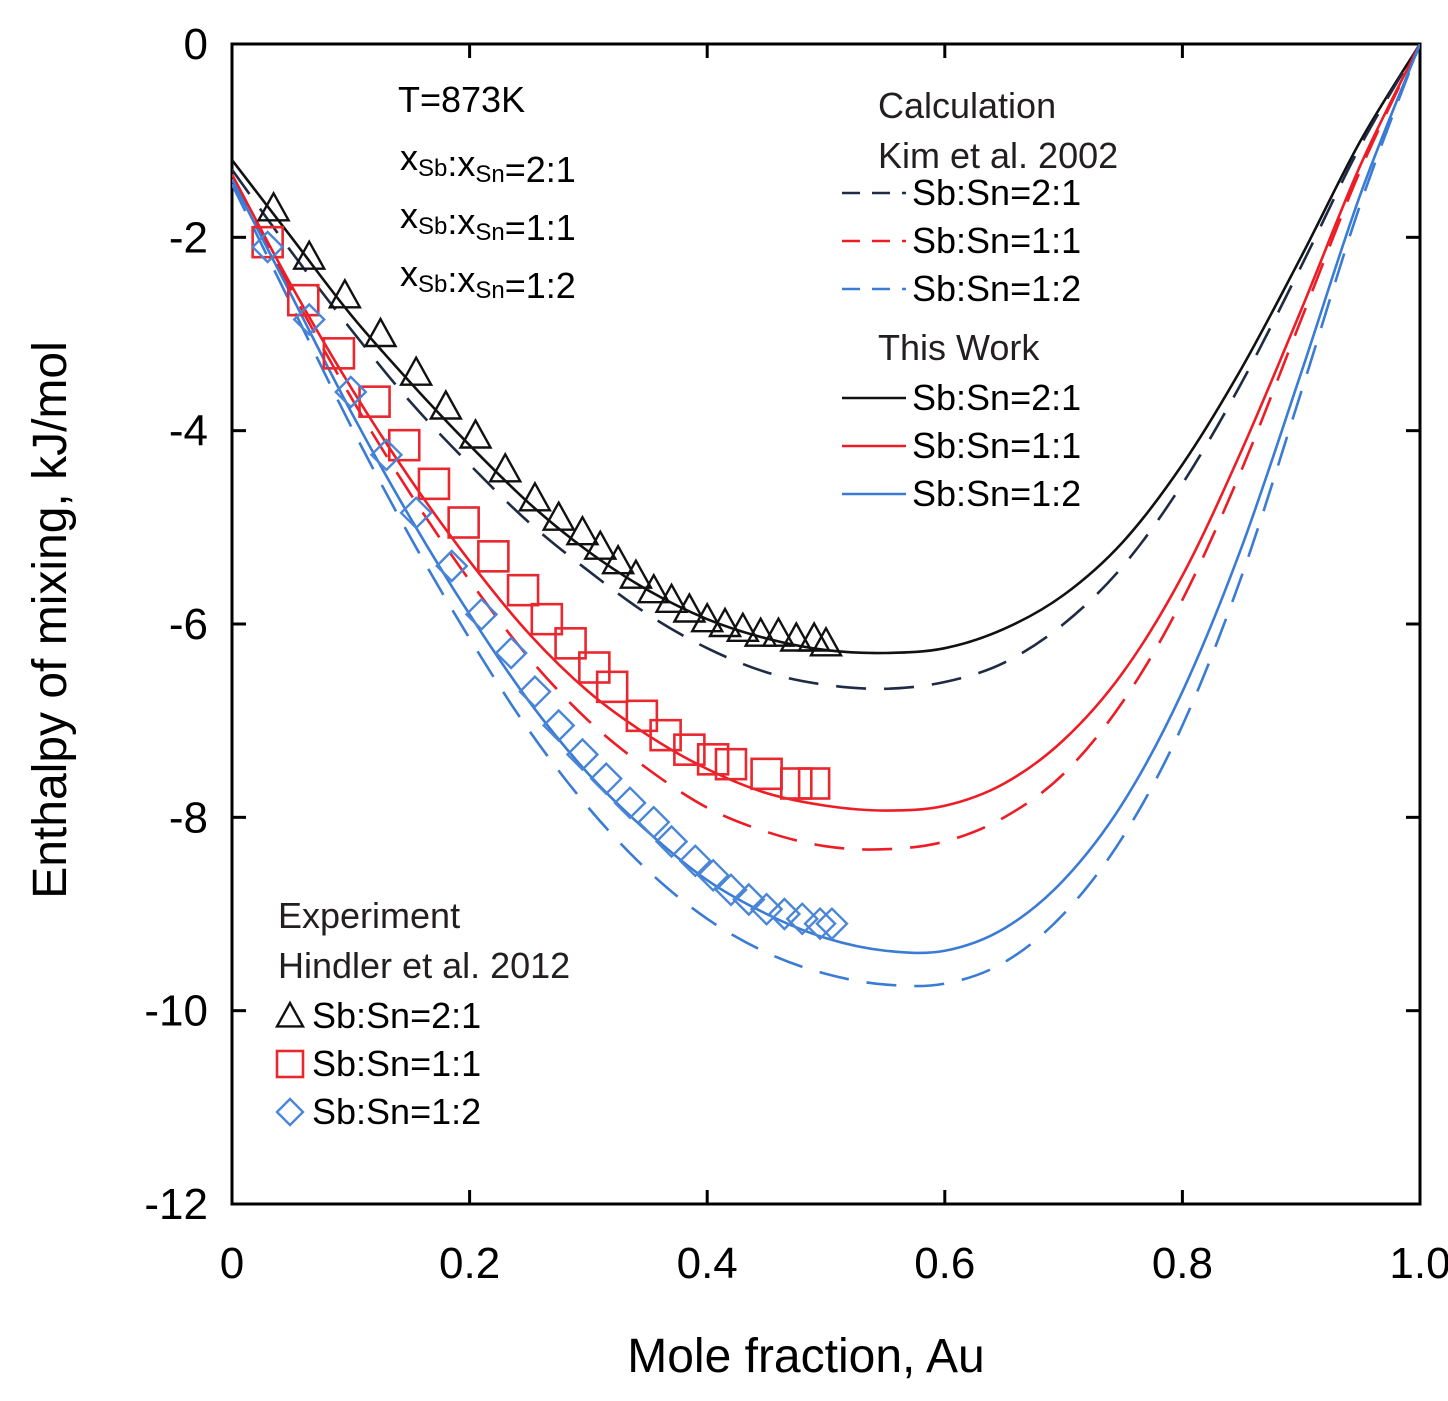 The image size is (1448, 1401). I want to click on y-tick-label: -10, so click(176, 1011).